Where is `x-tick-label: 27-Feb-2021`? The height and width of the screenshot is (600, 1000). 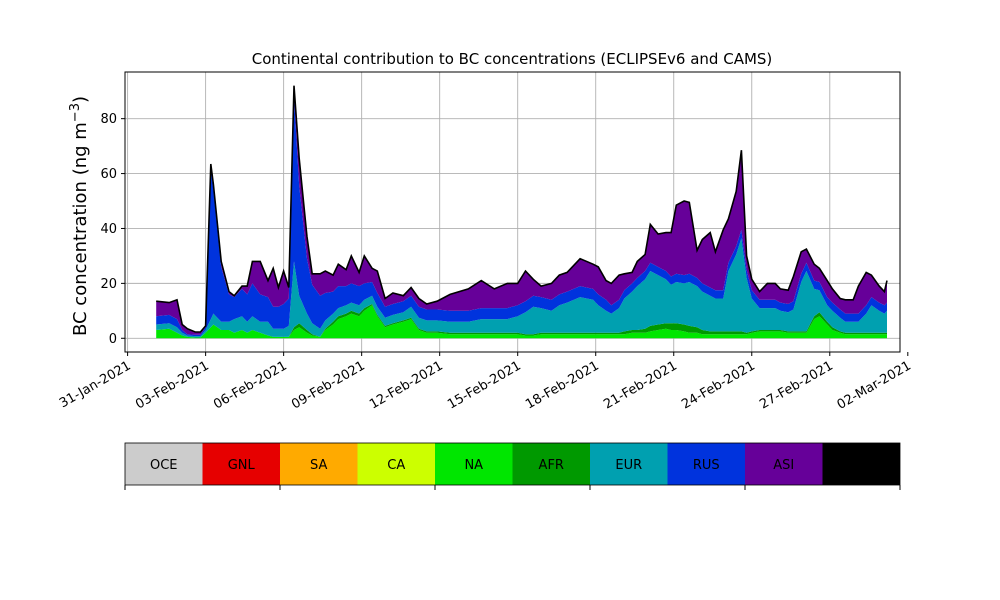
x-tick-label: 27-Feb-2021 is located at coordinates (796, 385).